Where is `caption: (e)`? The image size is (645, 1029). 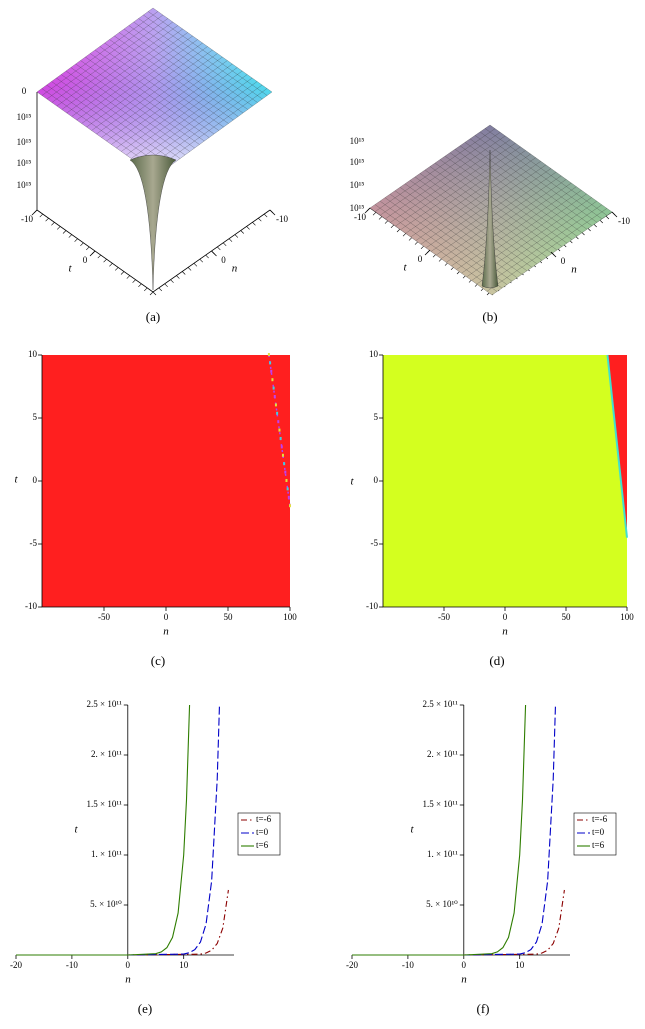 caption: (e) is located at coordinates (145, 1008).